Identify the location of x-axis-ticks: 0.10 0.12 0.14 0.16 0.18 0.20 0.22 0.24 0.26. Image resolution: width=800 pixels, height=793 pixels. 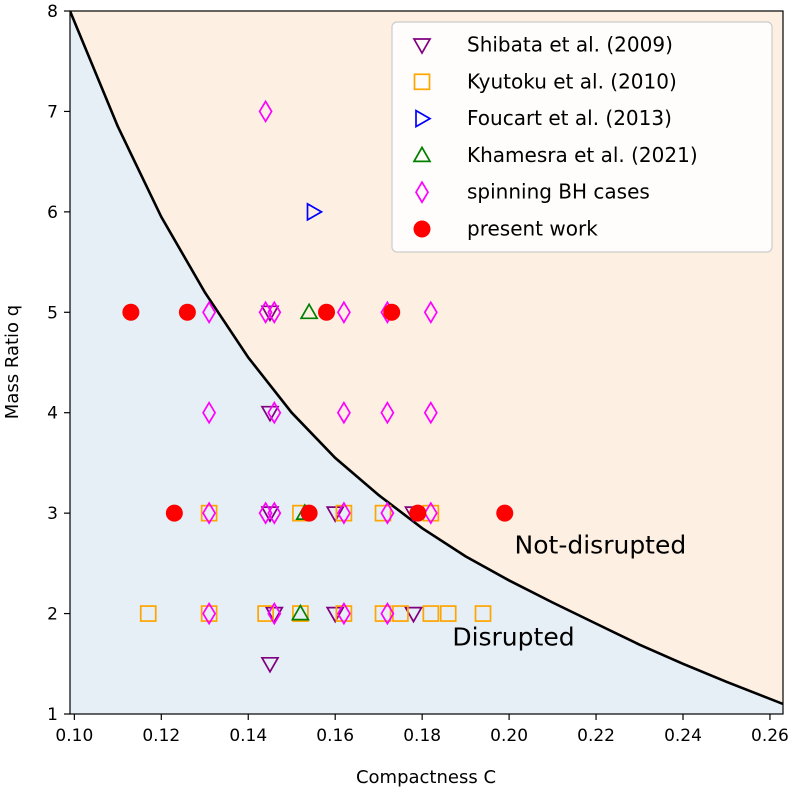
(422, 730).